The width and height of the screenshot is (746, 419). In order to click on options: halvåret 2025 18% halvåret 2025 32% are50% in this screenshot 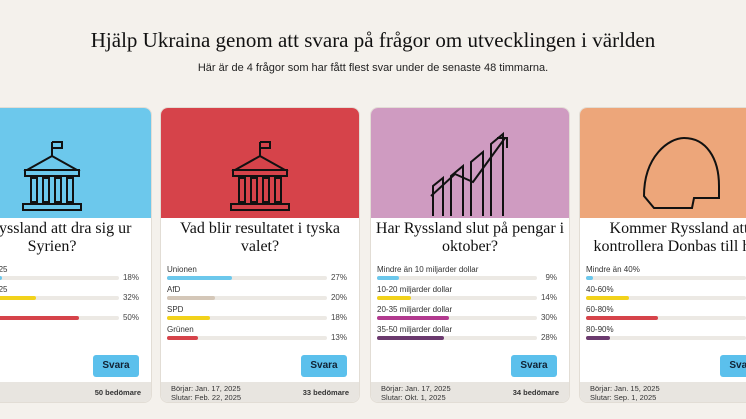, I will do `click(69, 295)`.